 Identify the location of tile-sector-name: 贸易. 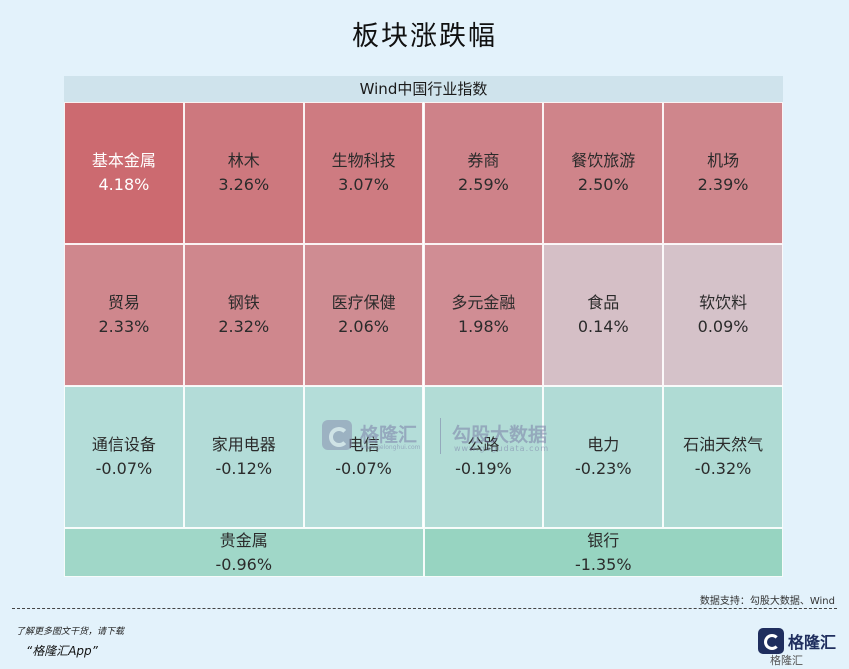
(123, 302).